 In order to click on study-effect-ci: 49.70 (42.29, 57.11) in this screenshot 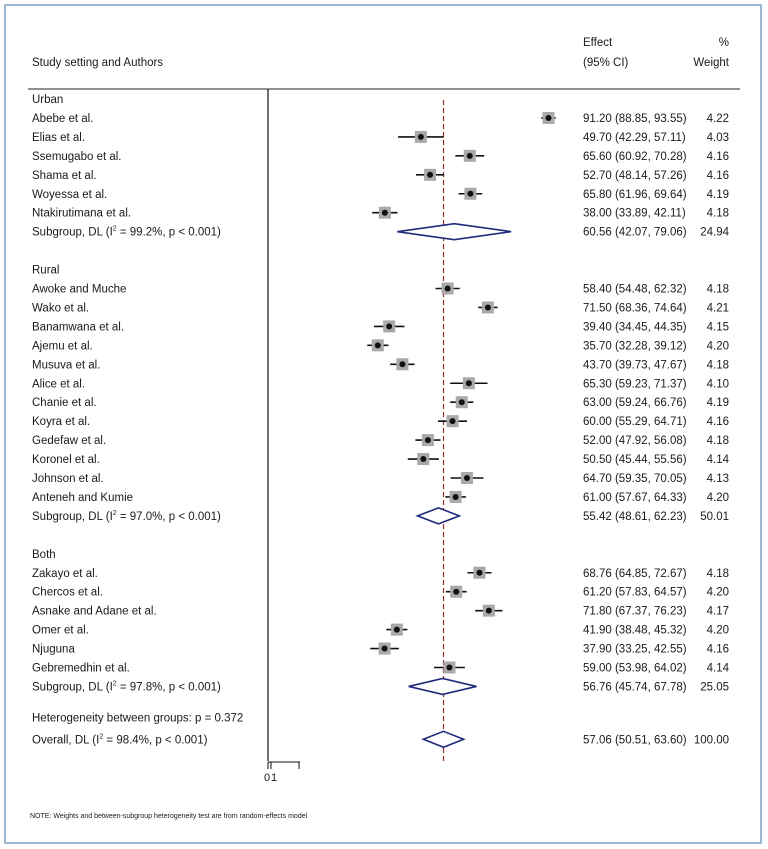, I will do `click(634, 138)`.